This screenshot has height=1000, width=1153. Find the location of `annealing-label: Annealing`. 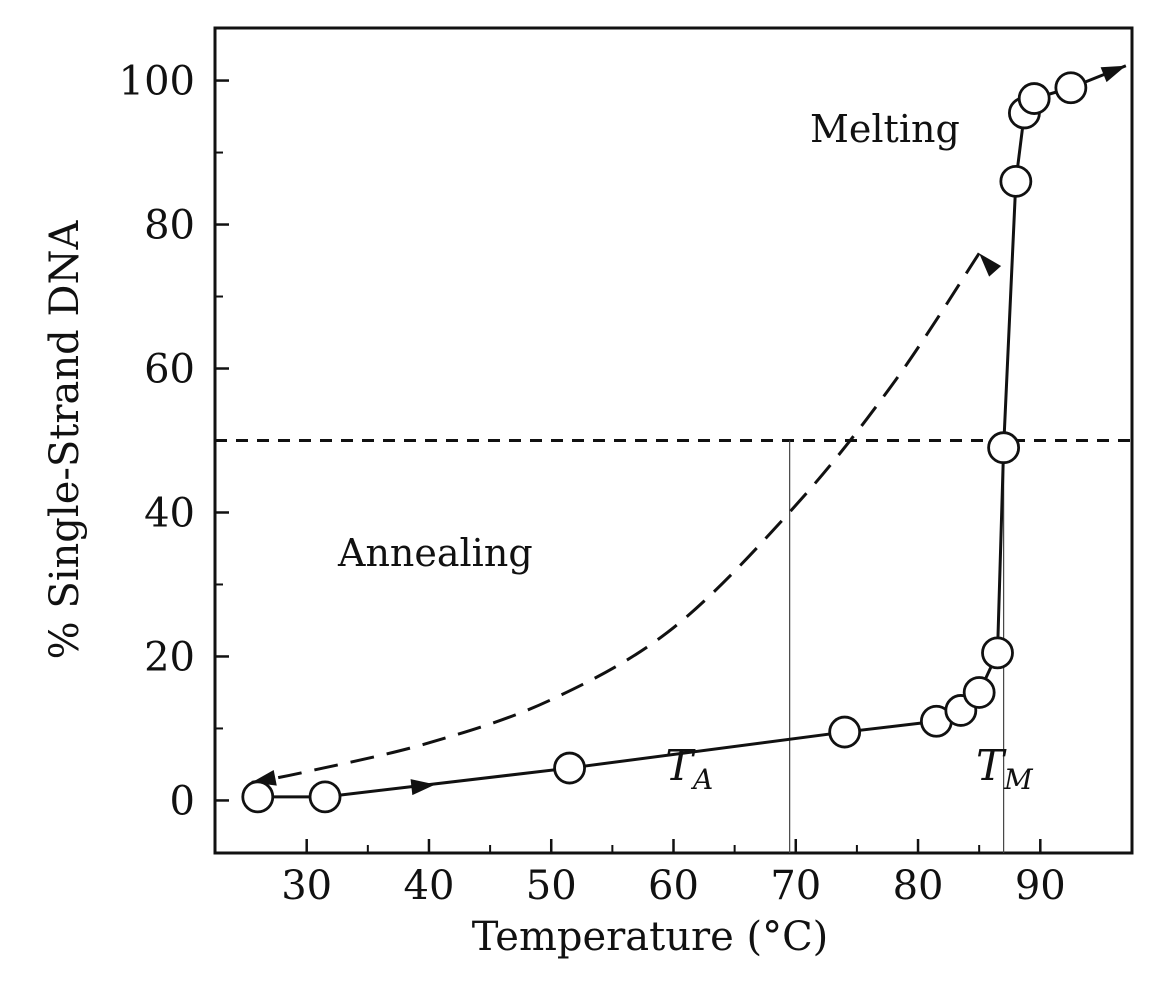

annealing-label: Annealing is located at coordinates (435, 553).